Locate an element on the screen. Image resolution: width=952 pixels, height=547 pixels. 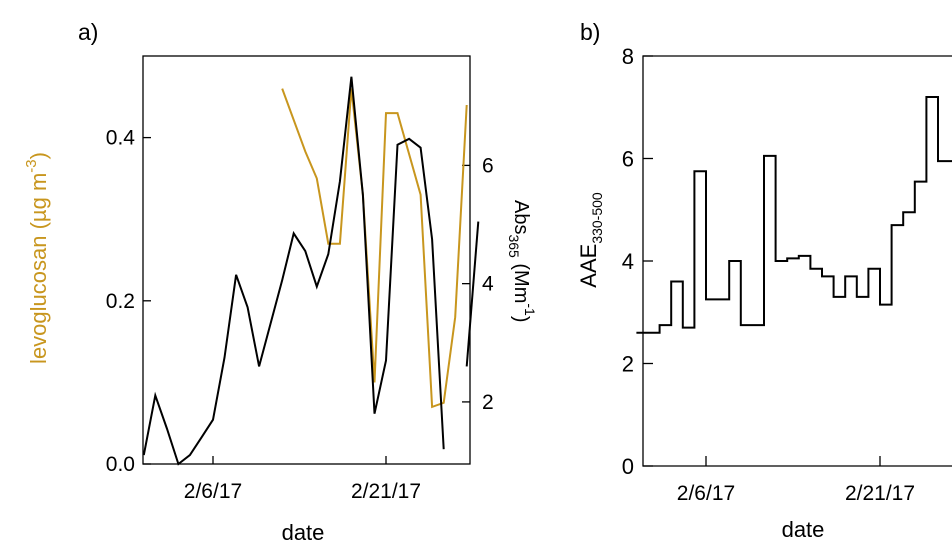
panel-b-y-axis-title: AAE330-500 is located at coordinates (590, 240).